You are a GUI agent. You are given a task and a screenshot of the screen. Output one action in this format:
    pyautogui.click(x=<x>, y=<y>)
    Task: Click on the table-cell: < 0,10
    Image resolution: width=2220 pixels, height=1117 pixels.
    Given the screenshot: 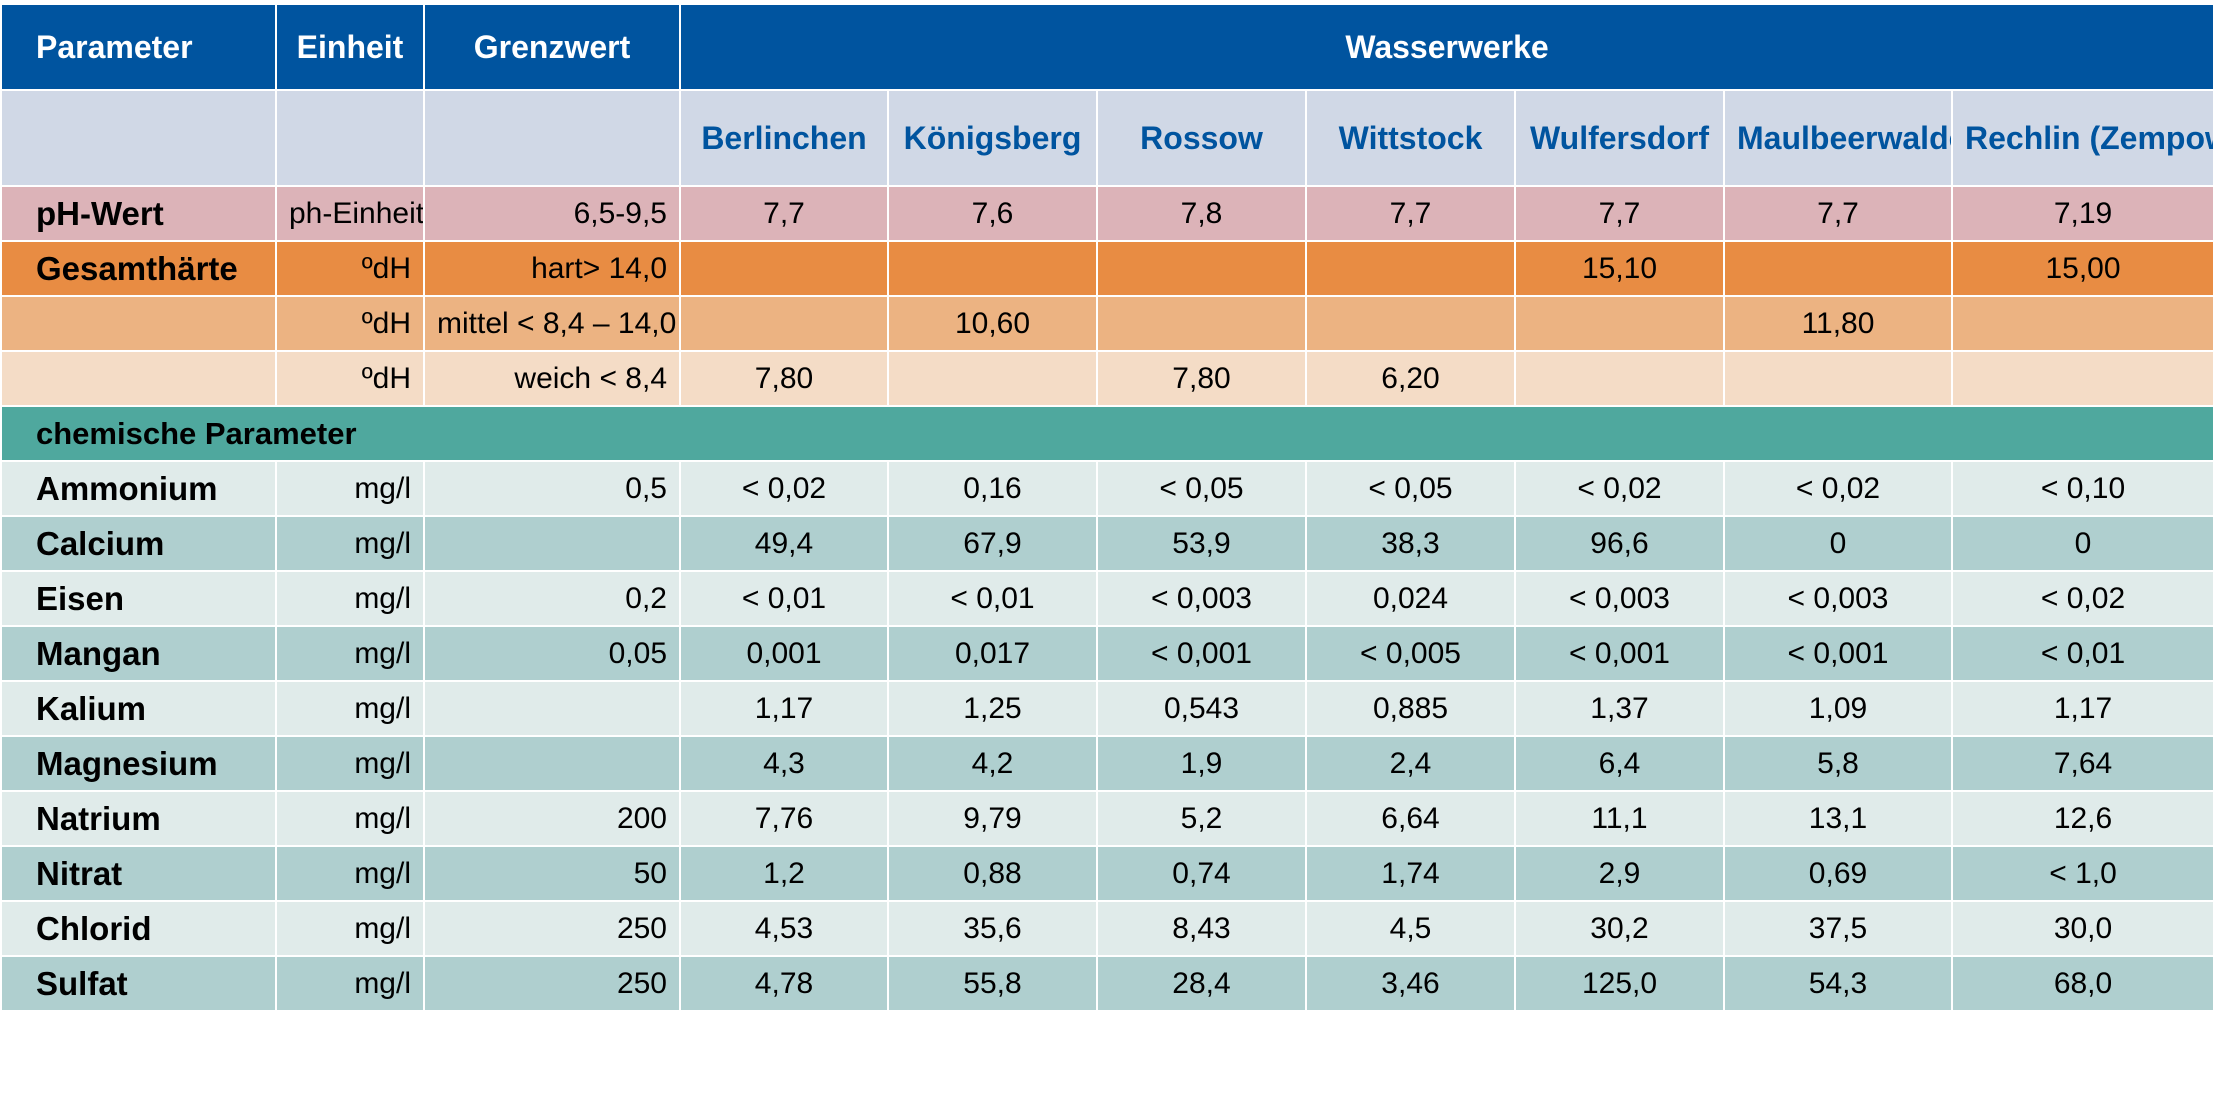 What is the action you would take?
    pyautogui.click(x=2083, y=488)
    